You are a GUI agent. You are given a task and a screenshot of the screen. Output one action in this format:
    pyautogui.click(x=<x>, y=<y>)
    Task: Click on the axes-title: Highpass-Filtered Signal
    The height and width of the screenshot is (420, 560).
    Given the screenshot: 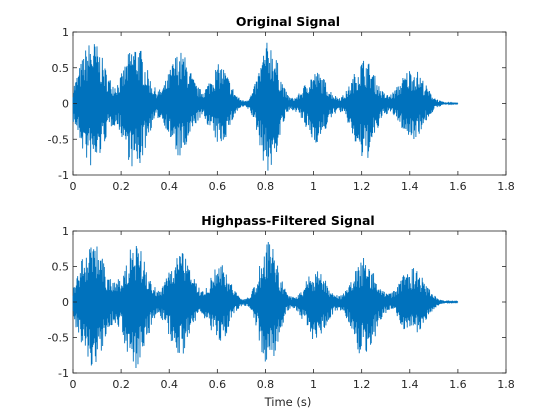 What is the action you would take?
    pyautogui.click(x=287, y=220)
    